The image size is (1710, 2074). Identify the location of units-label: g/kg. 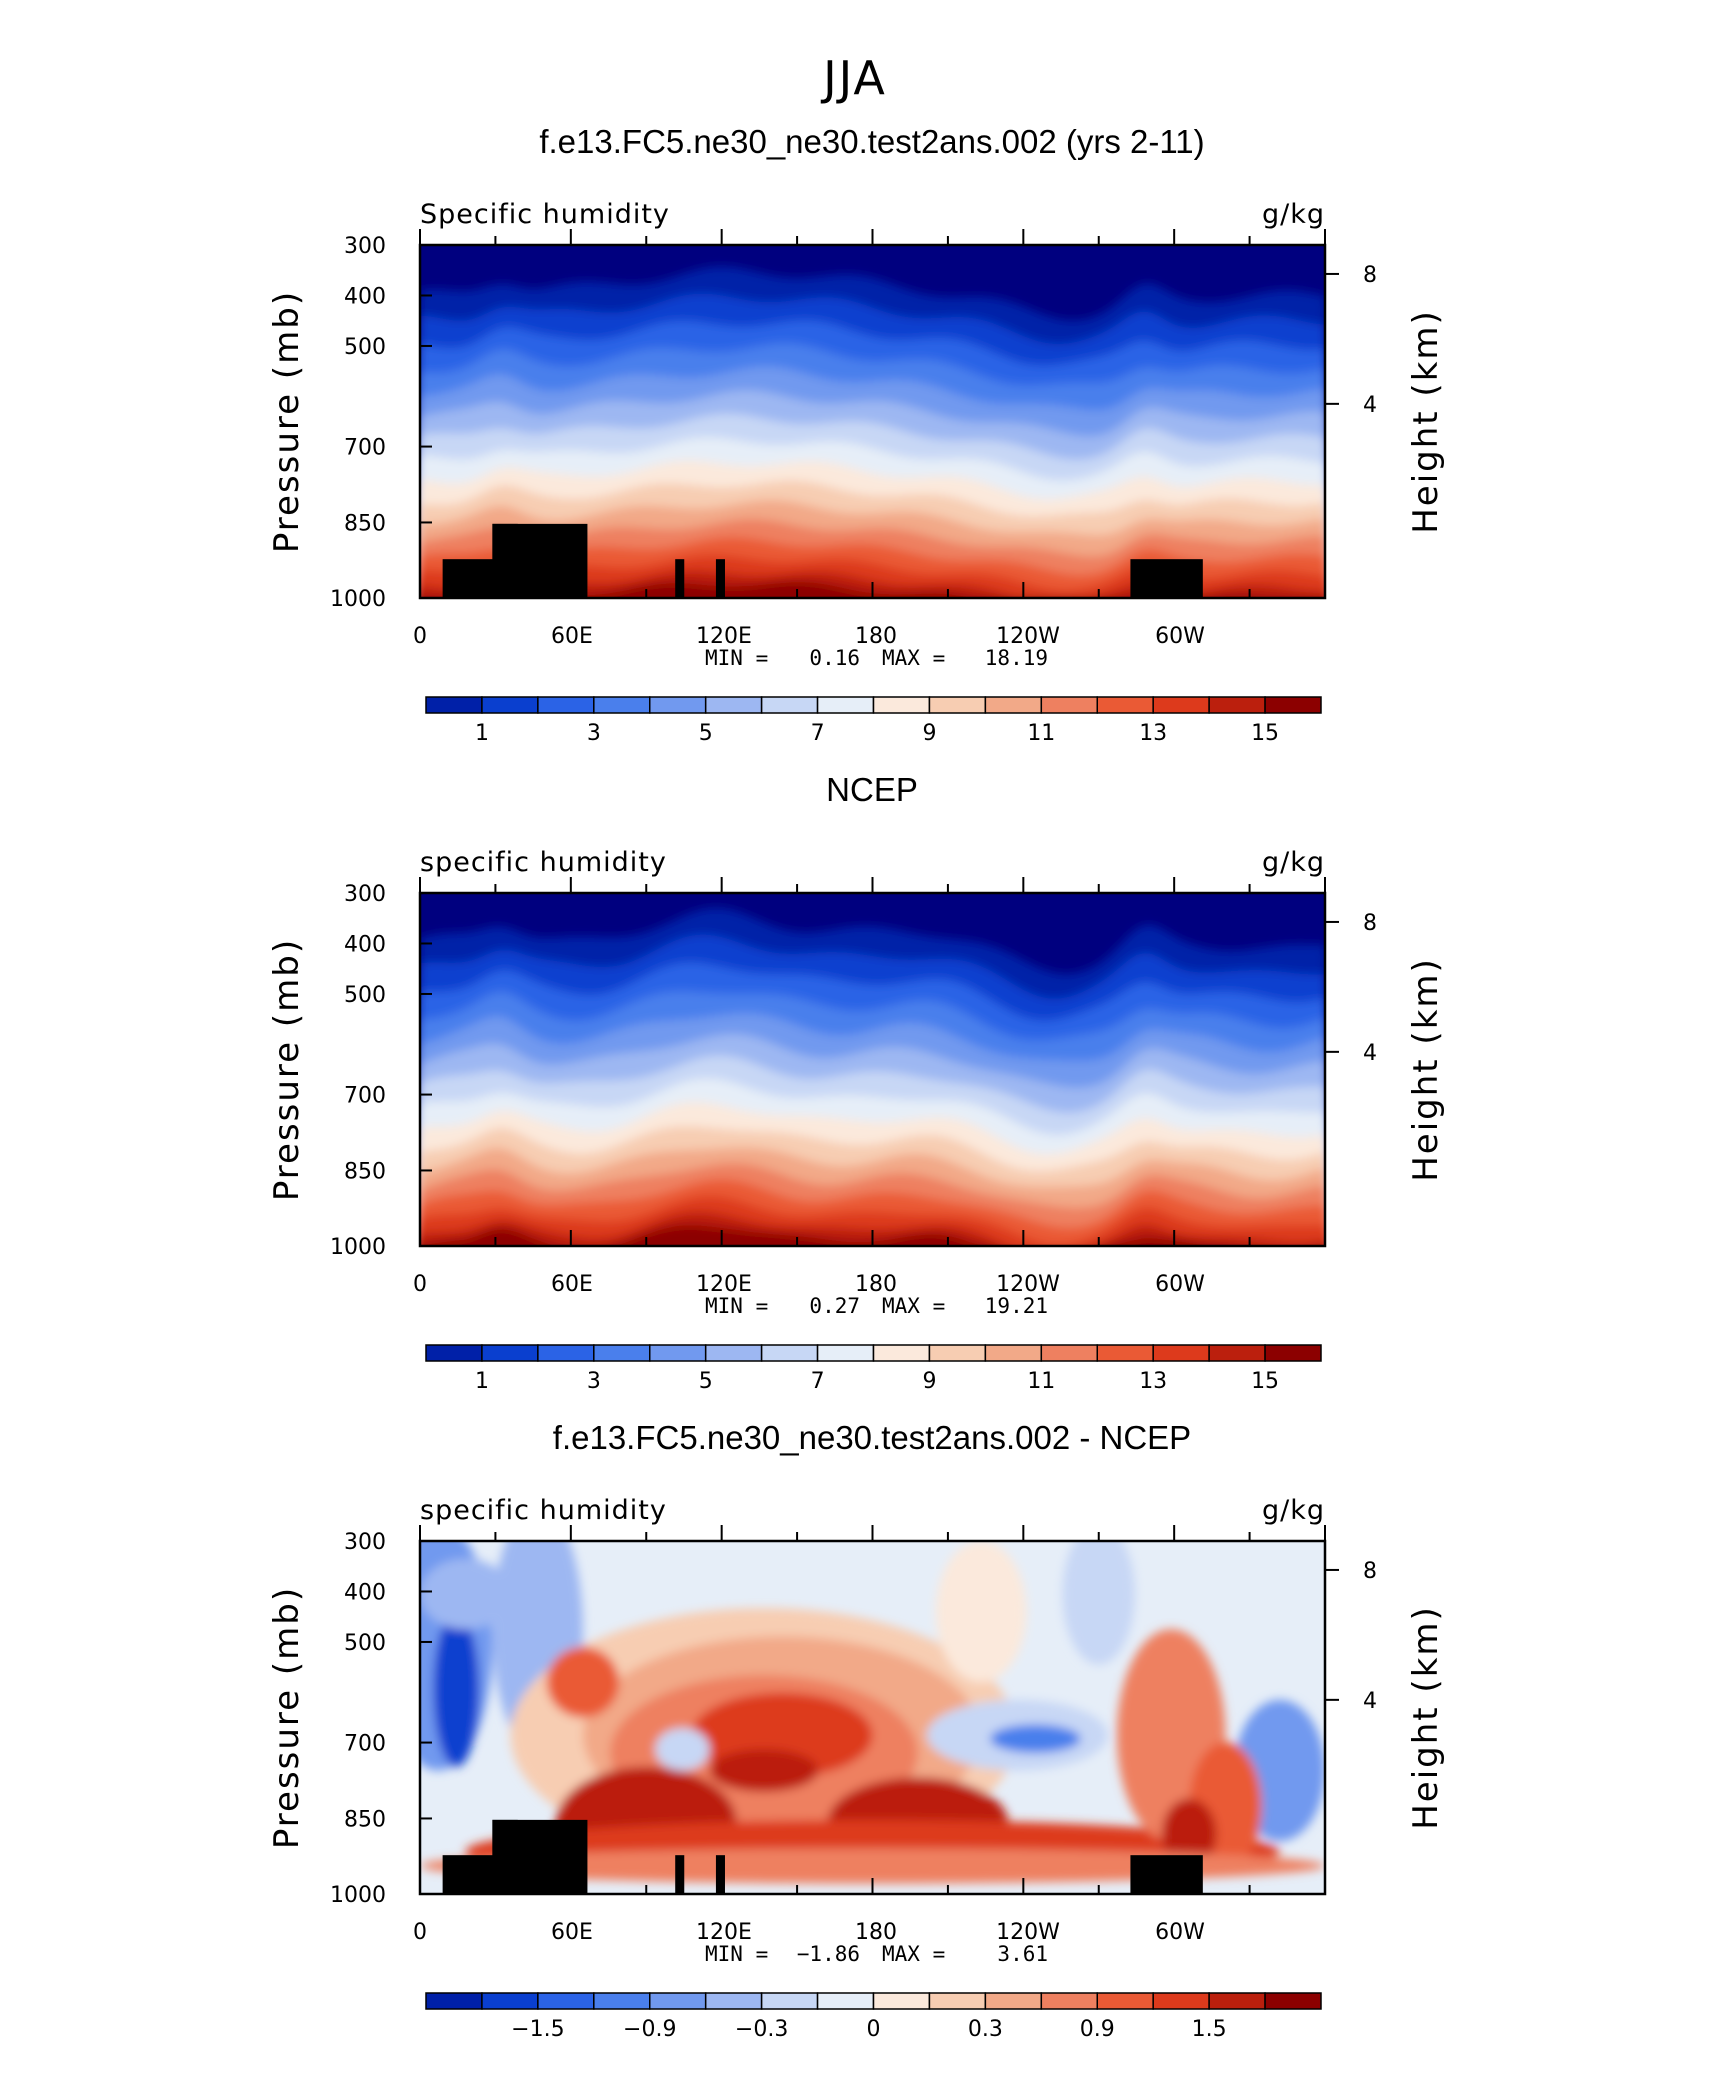
(1293, 862).